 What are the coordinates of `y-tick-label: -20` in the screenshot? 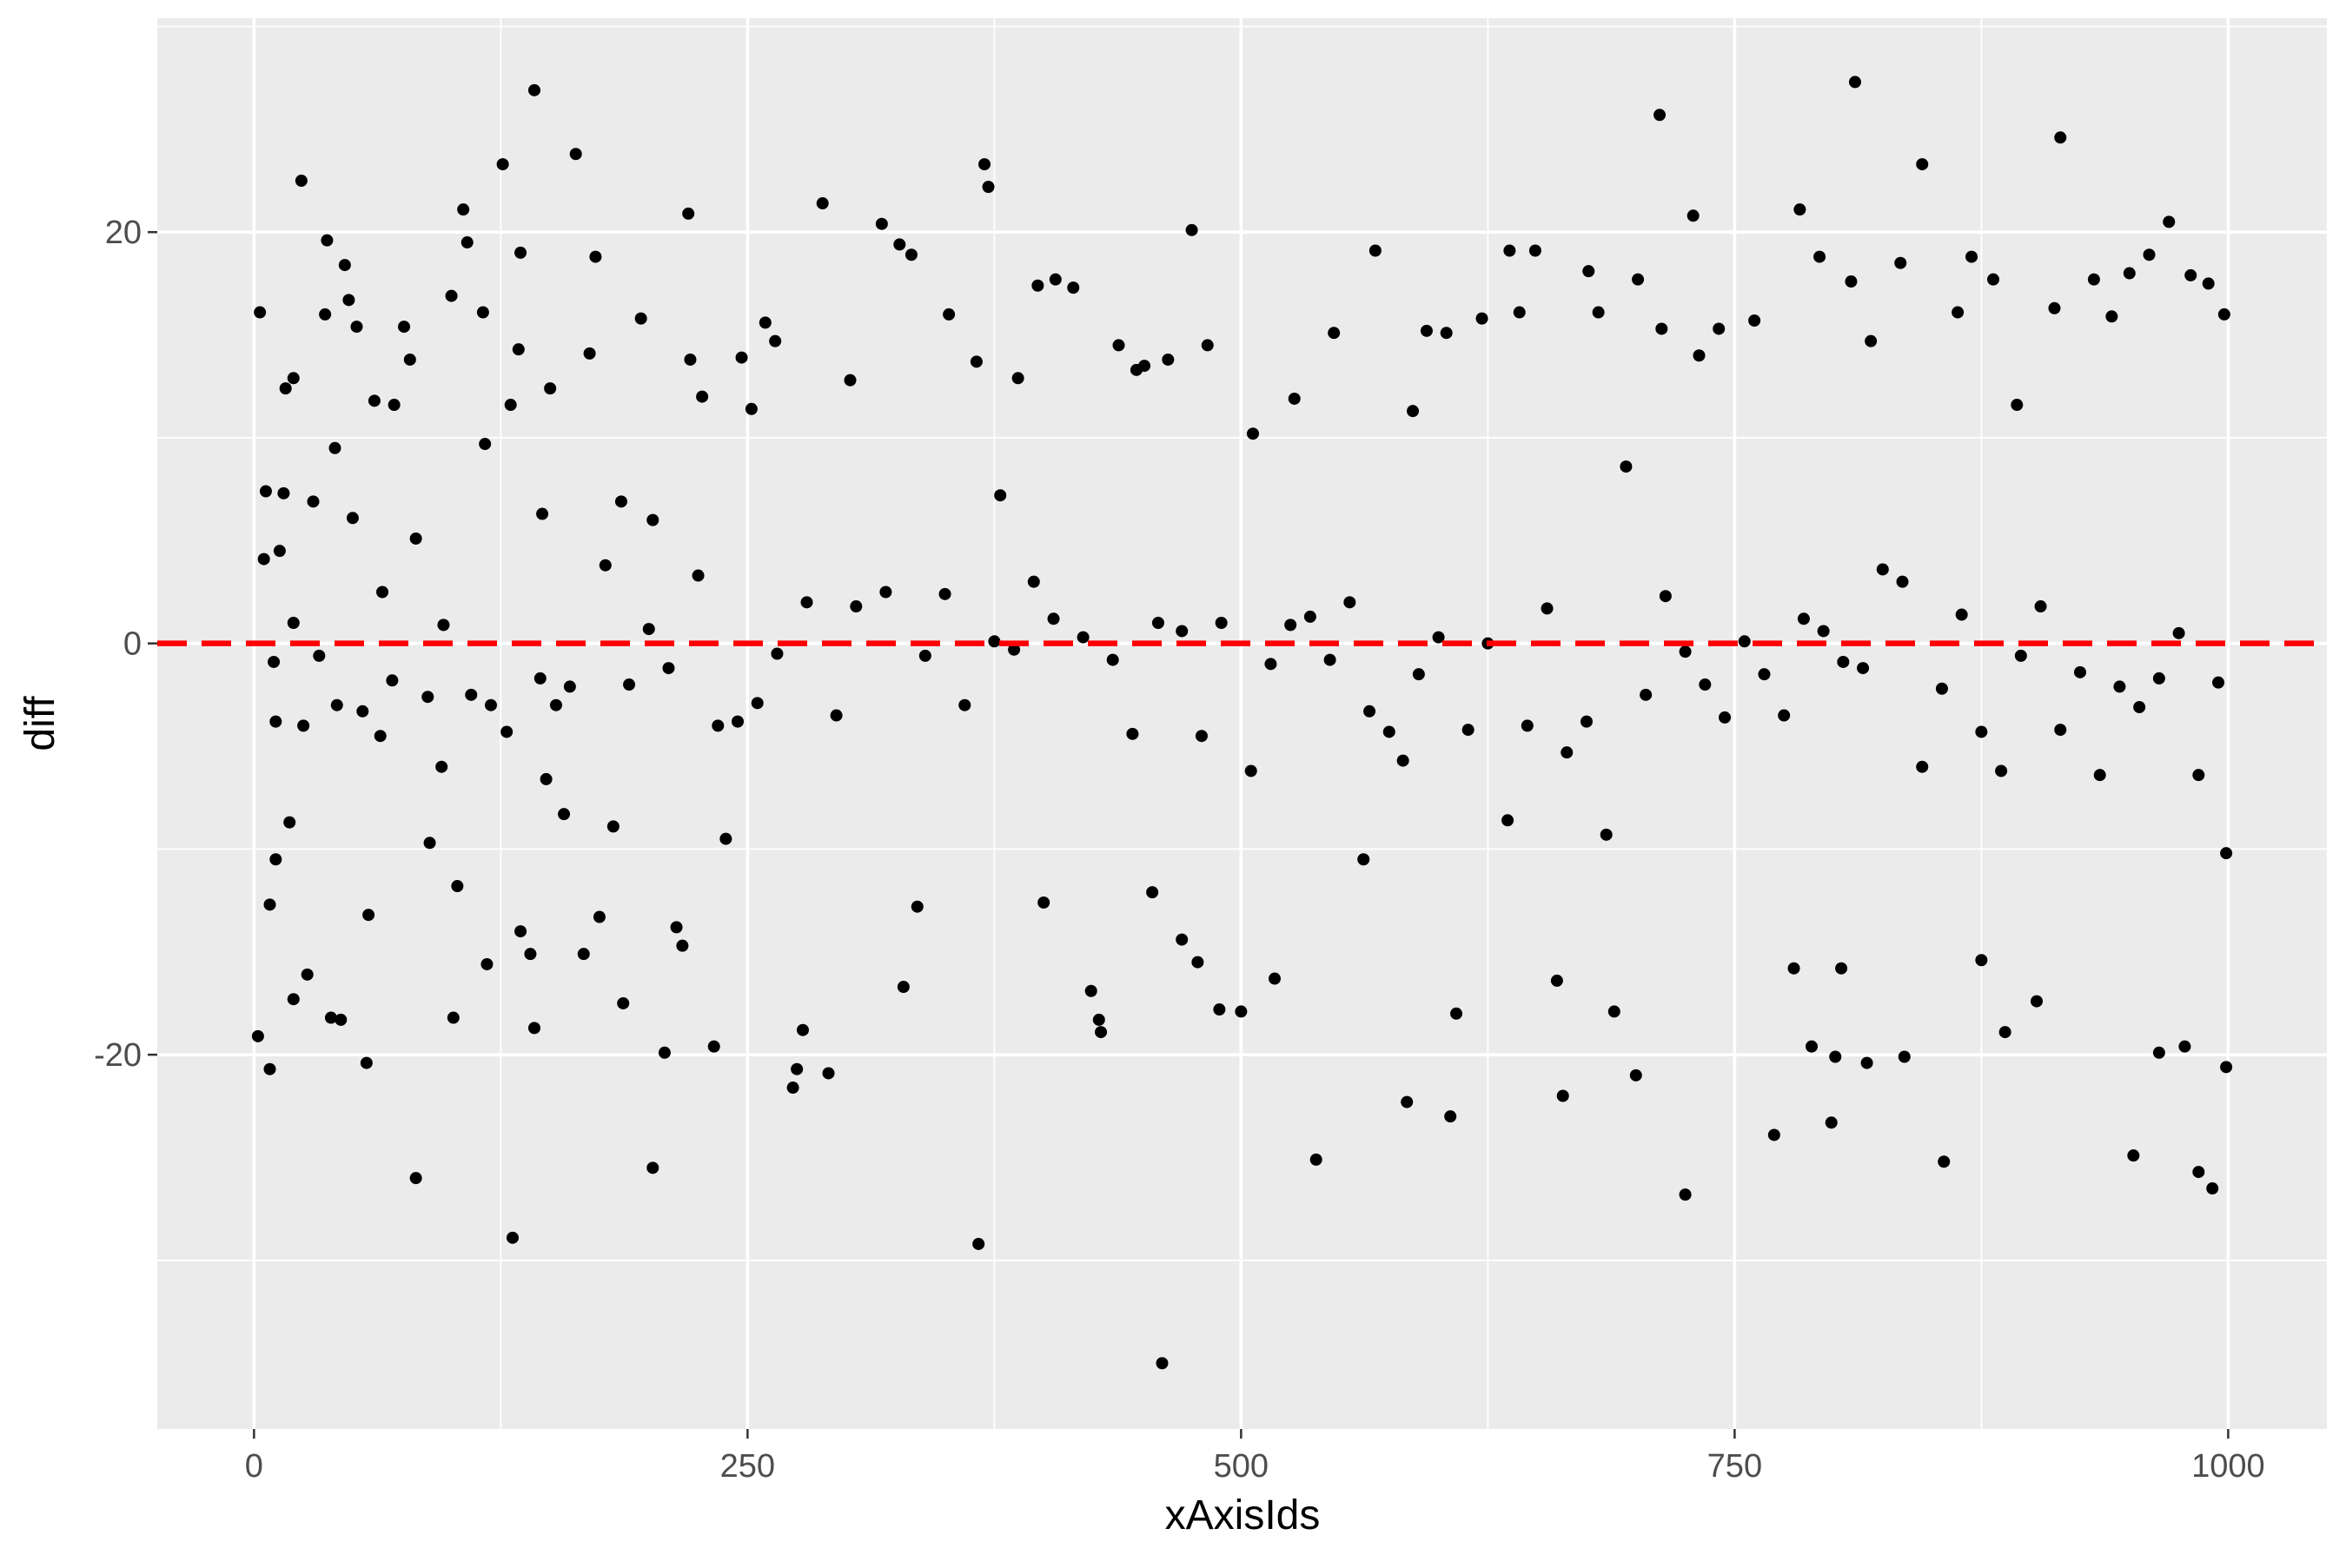 It's located at (118, 1055).